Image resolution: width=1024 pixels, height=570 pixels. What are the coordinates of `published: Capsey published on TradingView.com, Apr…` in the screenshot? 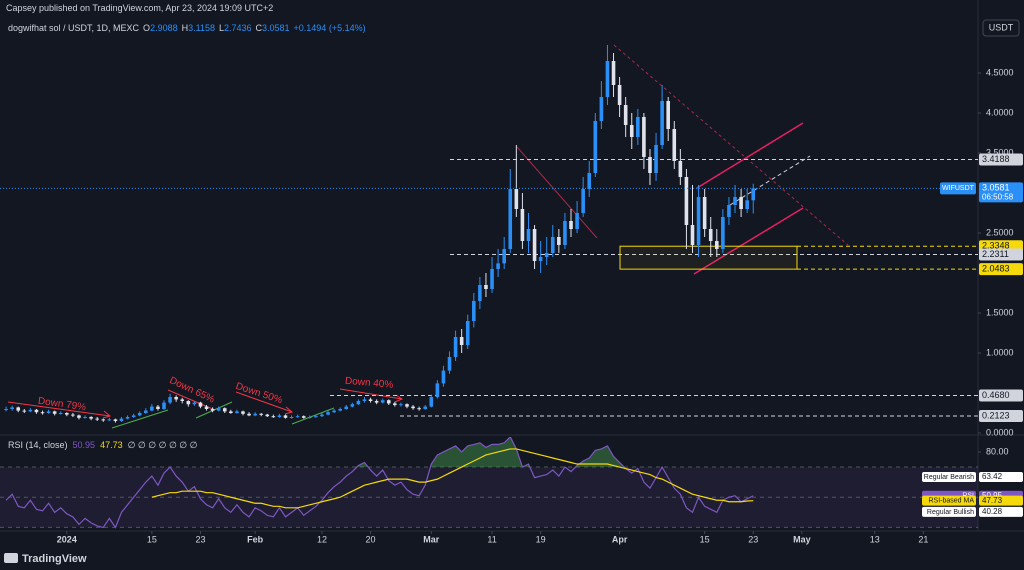 It's located at (140, 8).